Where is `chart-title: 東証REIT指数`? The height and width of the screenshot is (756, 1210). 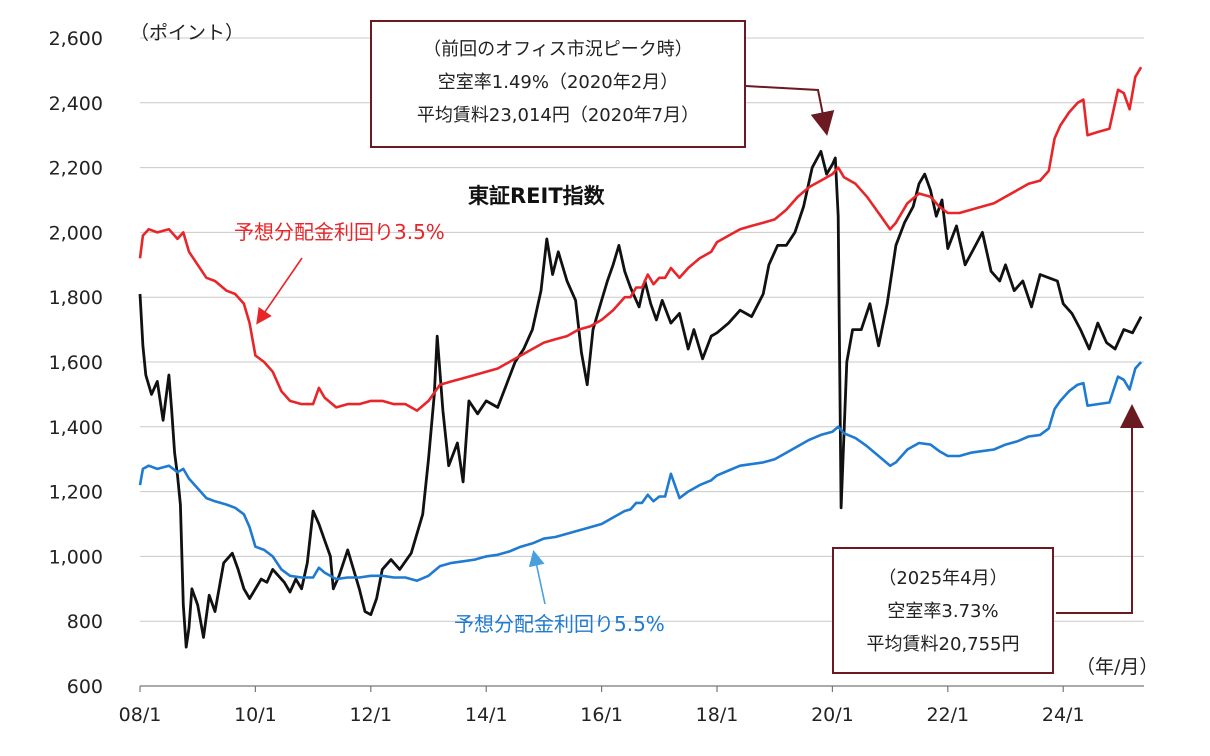 chart-title: 東証REIT指数 is located at coordinates (536, 196).